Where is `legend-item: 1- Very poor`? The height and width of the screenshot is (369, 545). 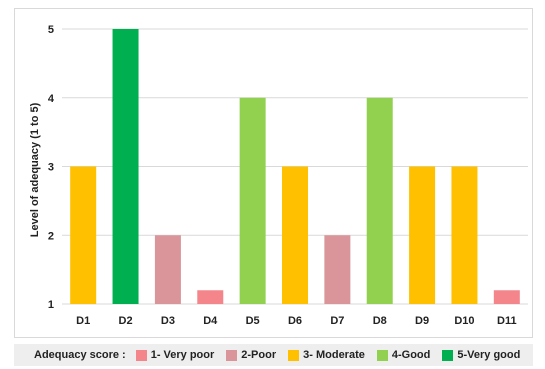 legend-item: 1- Very poor is located at coordinates (175, 355).